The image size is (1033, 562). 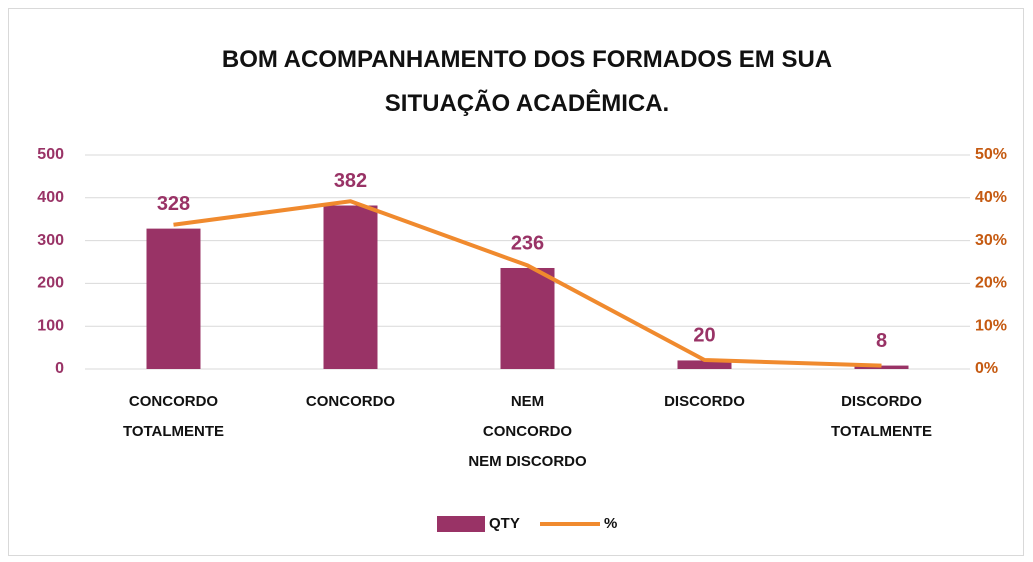 What do you see at coordinates (59, 368) in the screenshot?
I see `y-tick-label: 0` at bounding box center [59, 368].